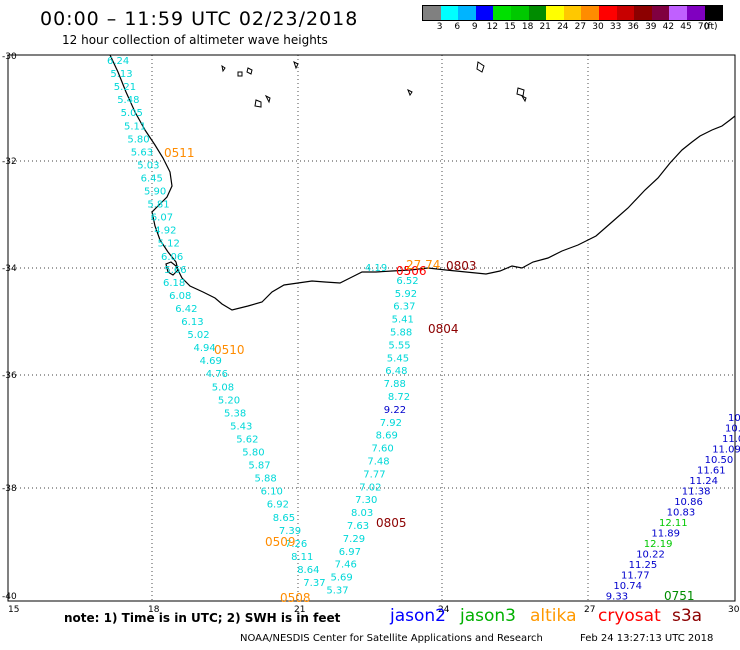 Image resolution: width=740 pixels, height=650 pixels. I want to click on lat-tick-label: -30, so click(9, 57).